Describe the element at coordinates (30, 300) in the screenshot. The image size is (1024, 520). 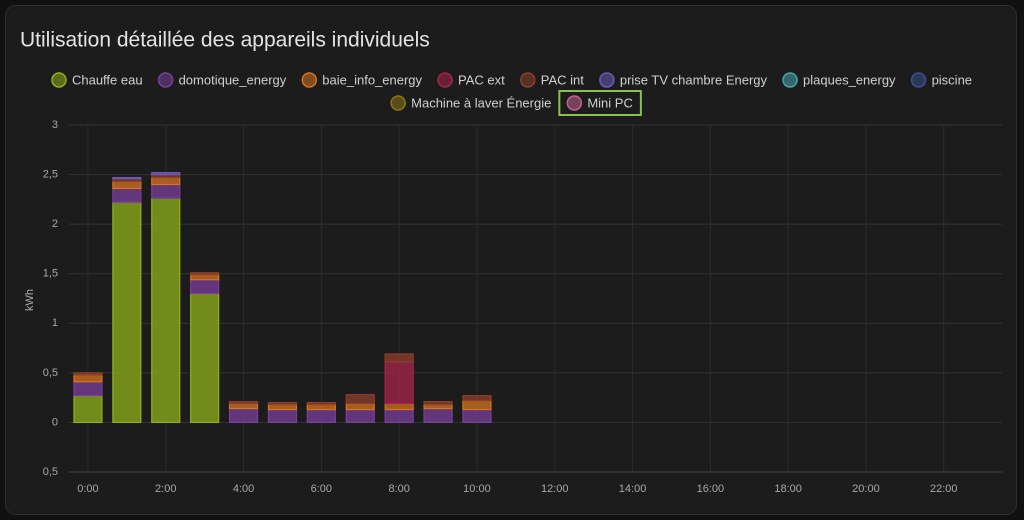
I see `y-axis-label: kWh` at that location.